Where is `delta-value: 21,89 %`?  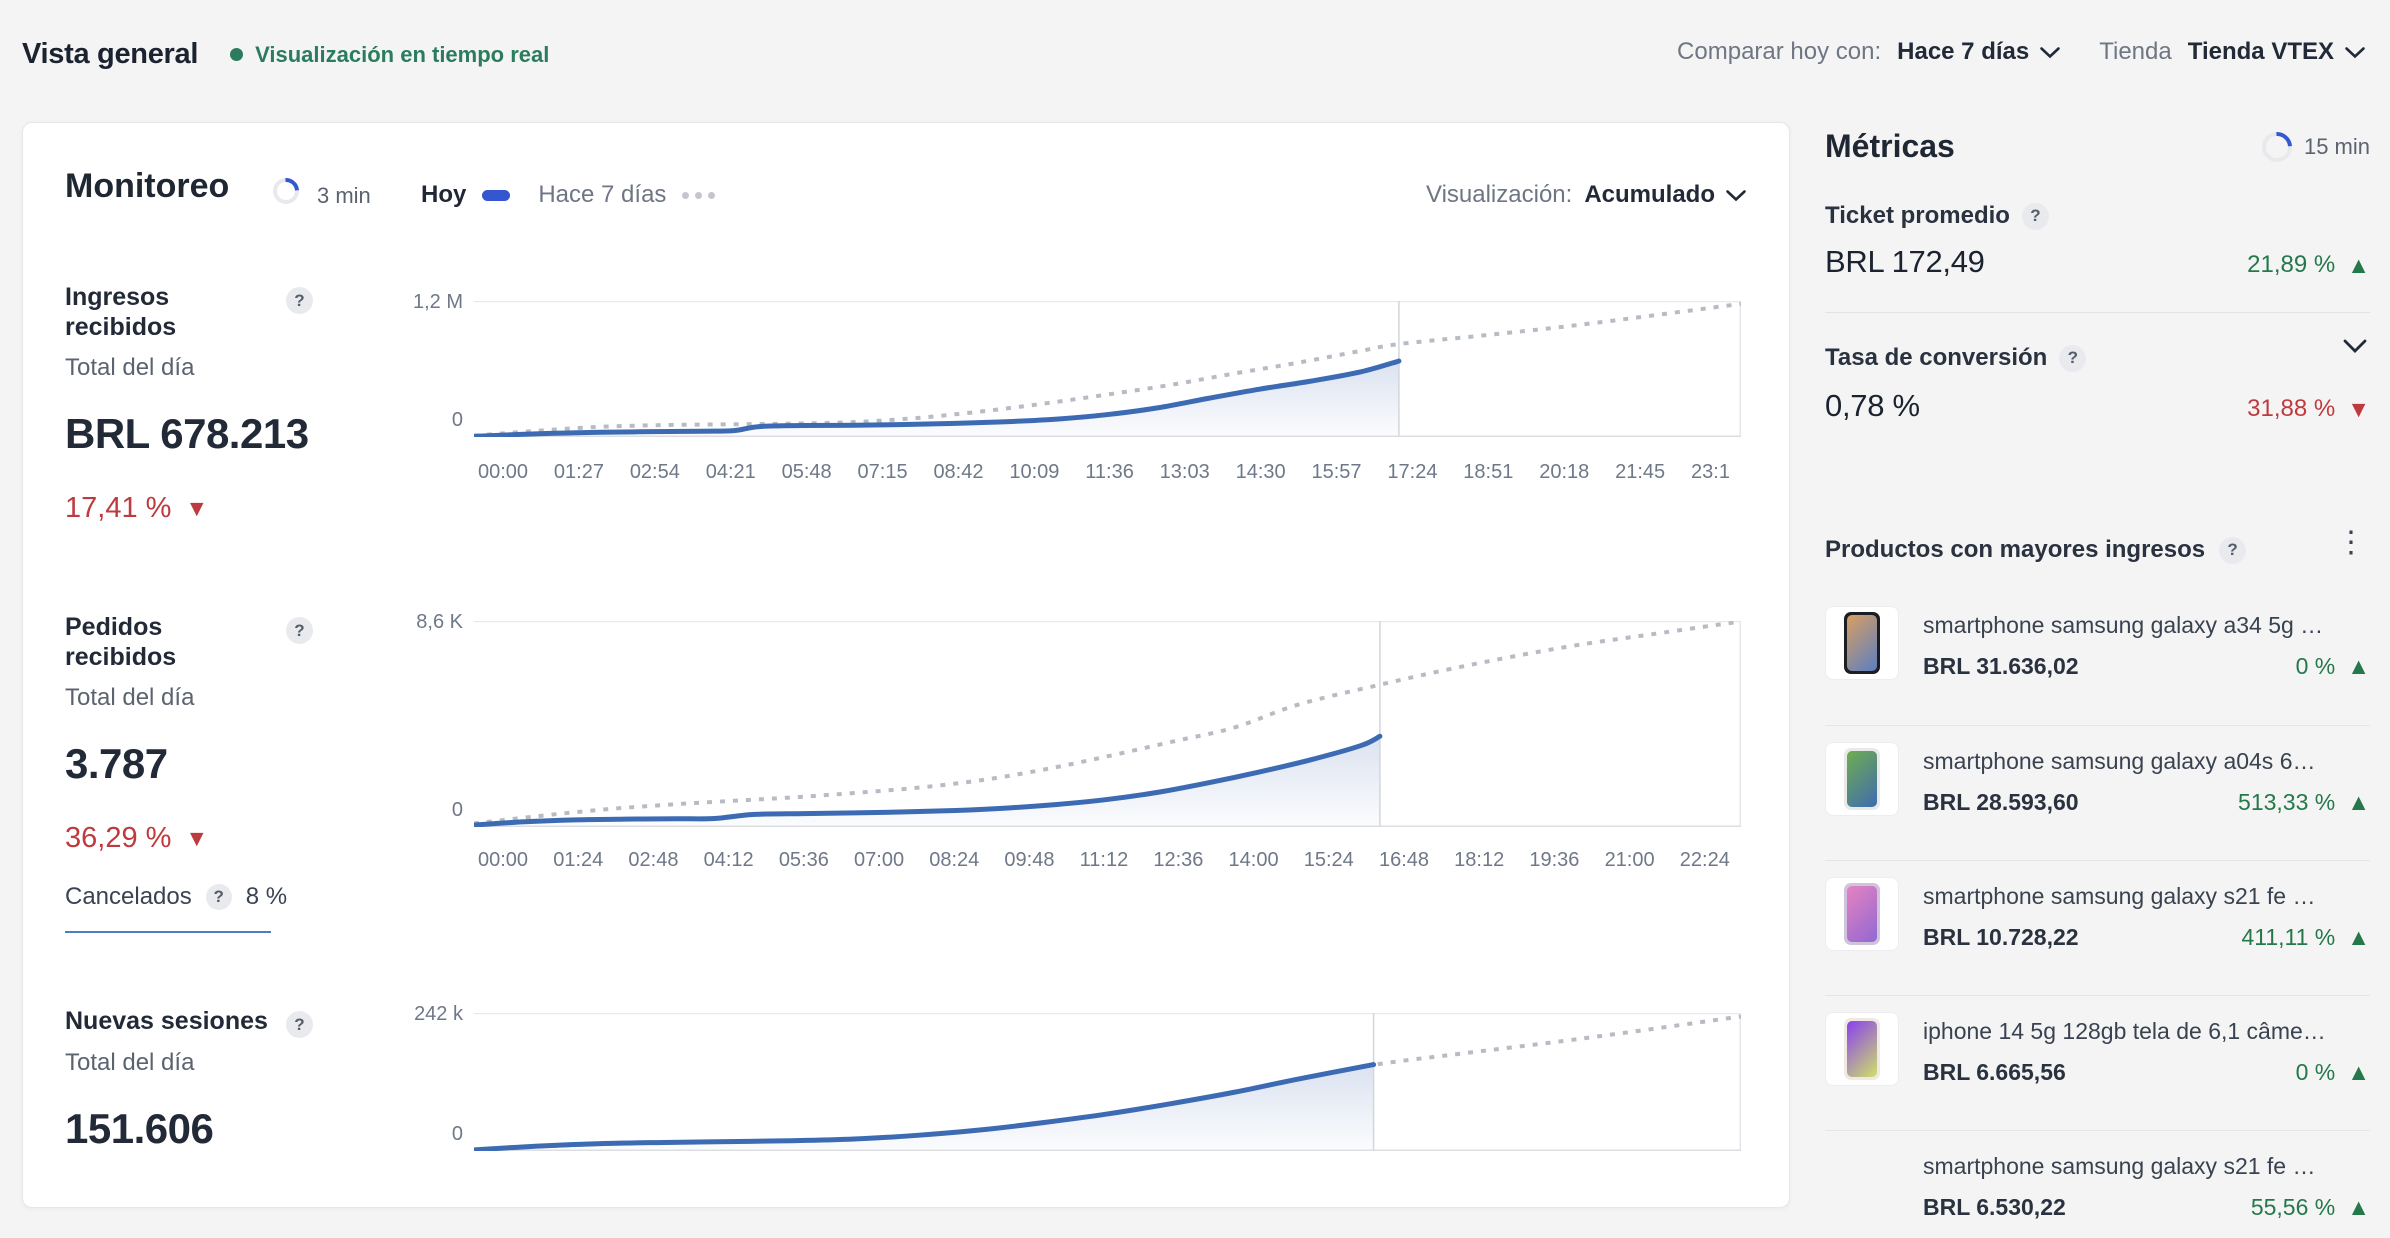 delta-value: 21,89 % is located at coordinates (2291, 264).